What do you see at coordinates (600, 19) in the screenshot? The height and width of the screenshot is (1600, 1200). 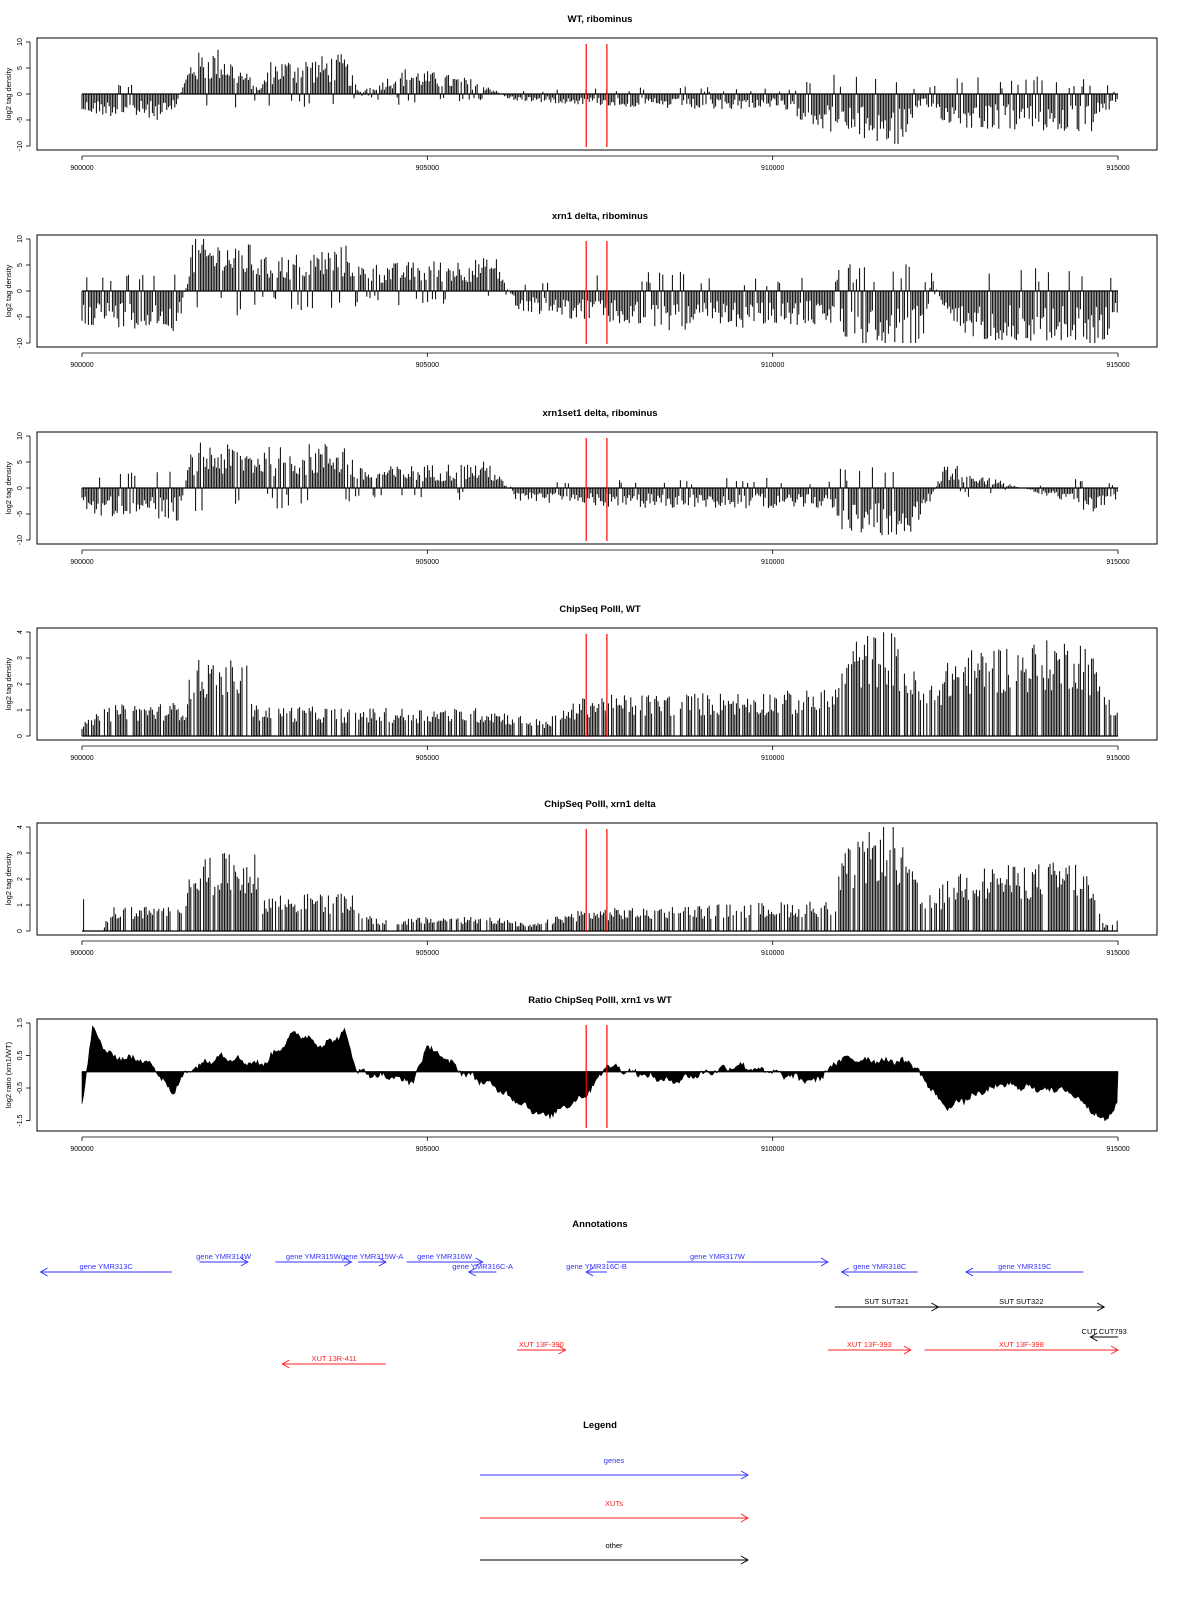 I see `panel-title: WT, ribominus` at bounding box center [600, 19].